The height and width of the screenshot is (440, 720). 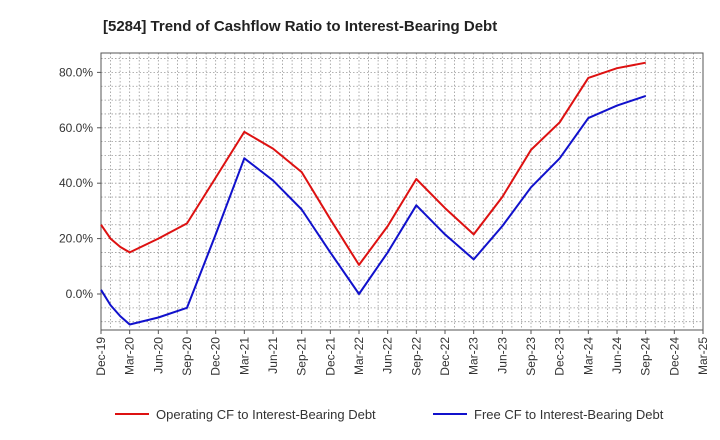 What do you see at coordinates (646, 356) in the screenshot?
I see `x-tick-label: Sep-24` at bounding box center [646, 356].